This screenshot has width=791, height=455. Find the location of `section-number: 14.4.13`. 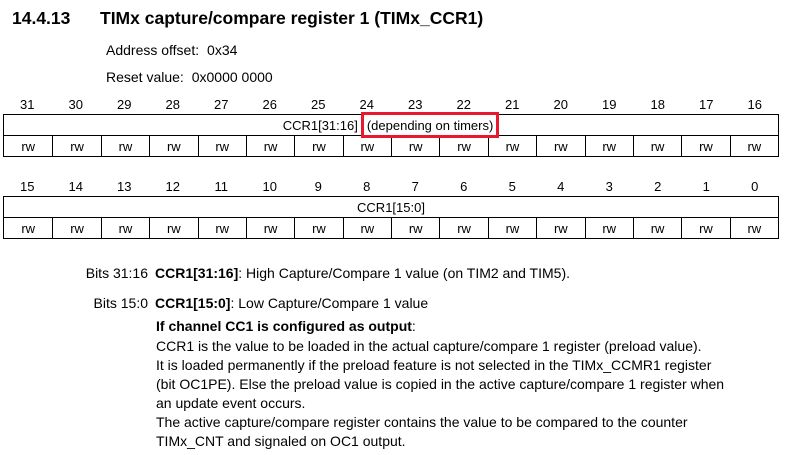

section-number: 14.4.13 is located at coordinates (41, 18).